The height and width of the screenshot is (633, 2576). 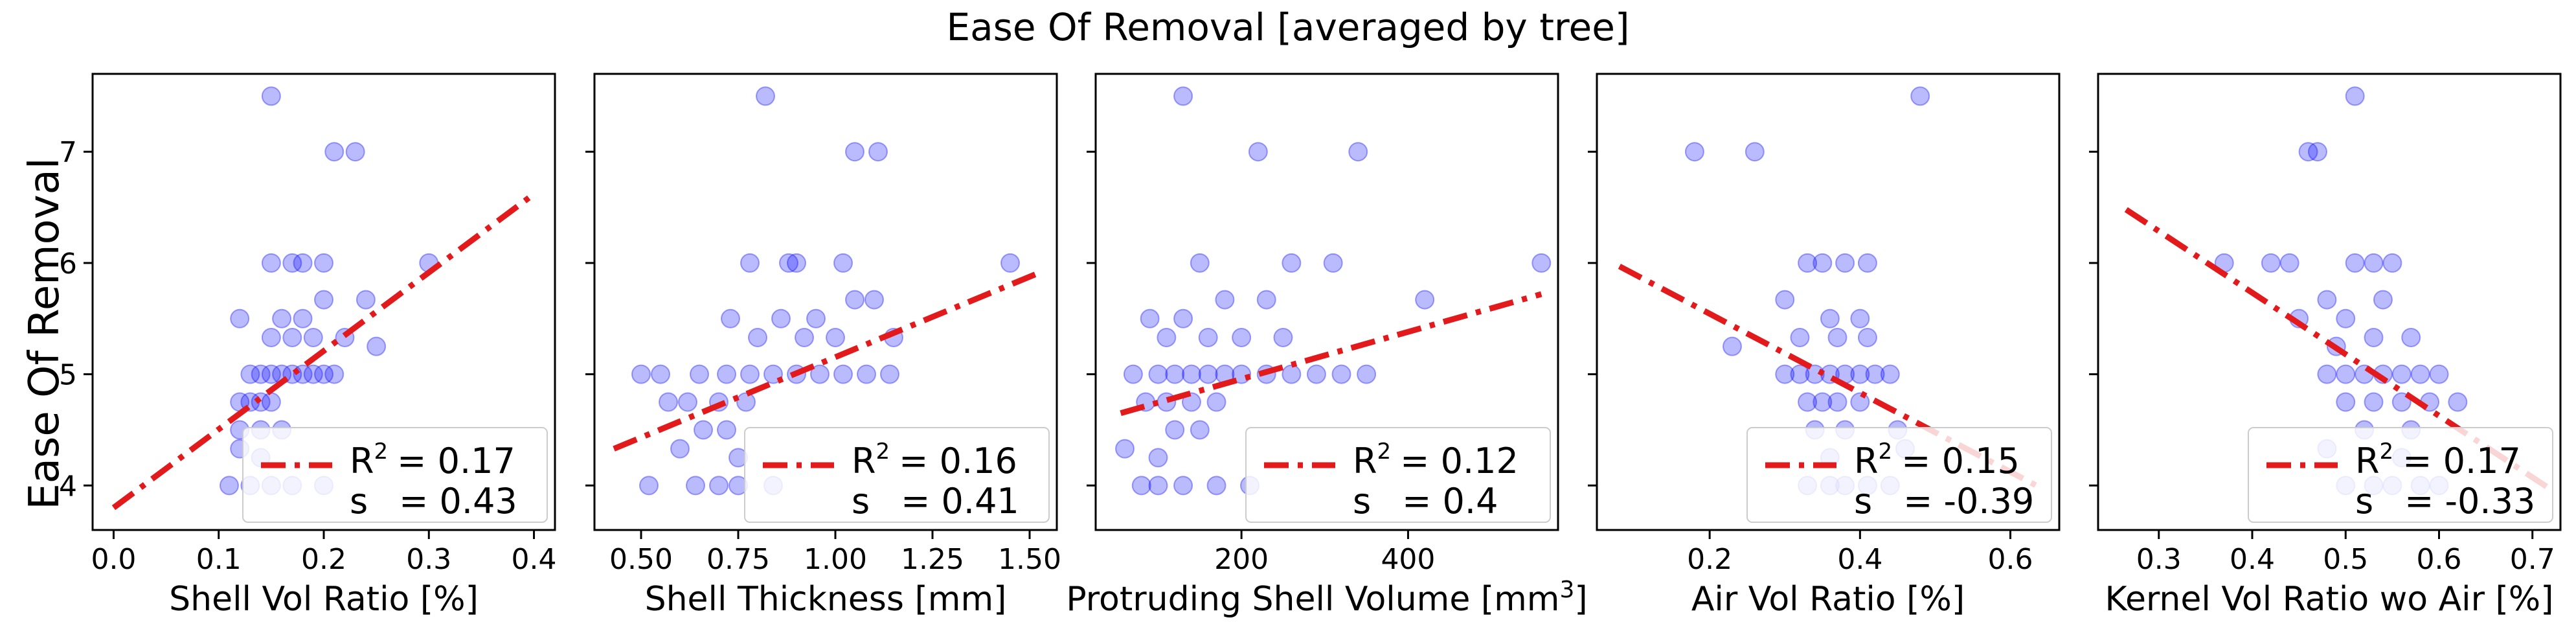 I want to click on x-tick-label: 1.00, so click(x=835, y=559).